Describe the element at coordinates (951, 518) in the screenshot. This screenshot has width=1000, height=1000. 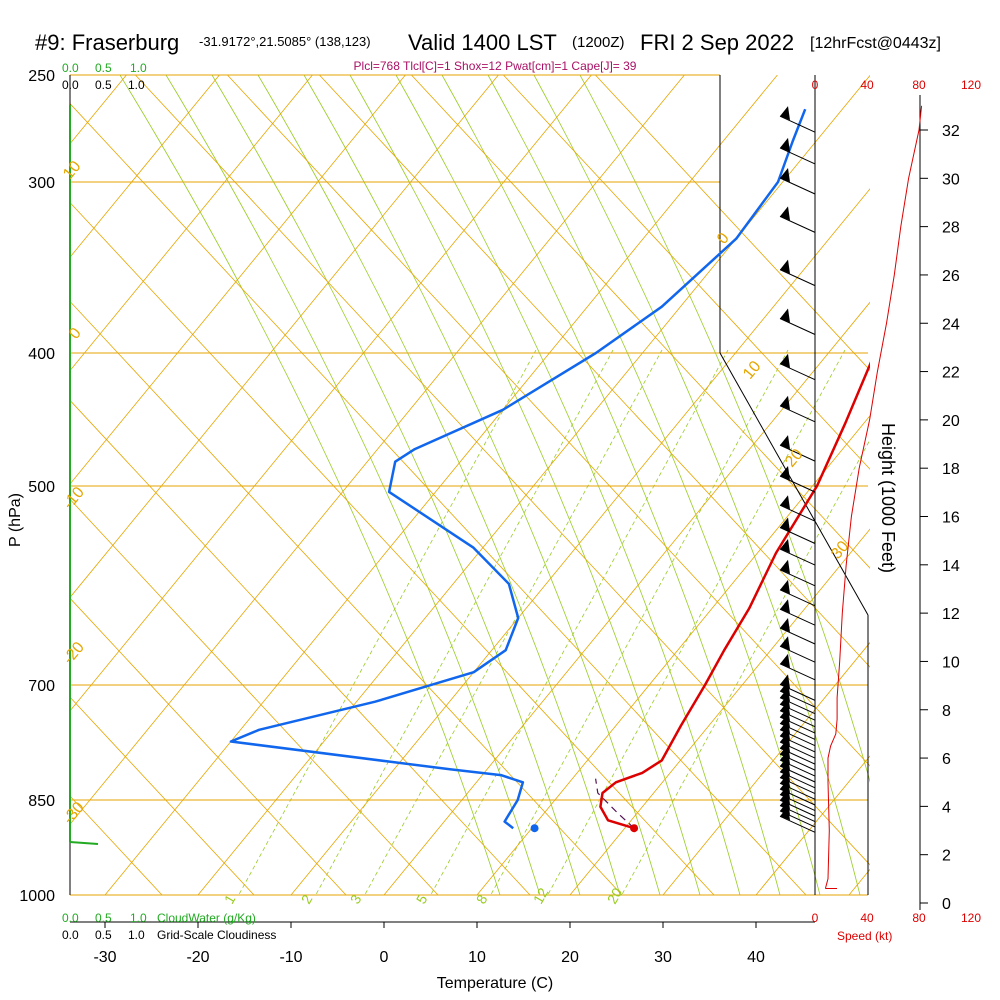
I see `h-tick: 16` at that location.